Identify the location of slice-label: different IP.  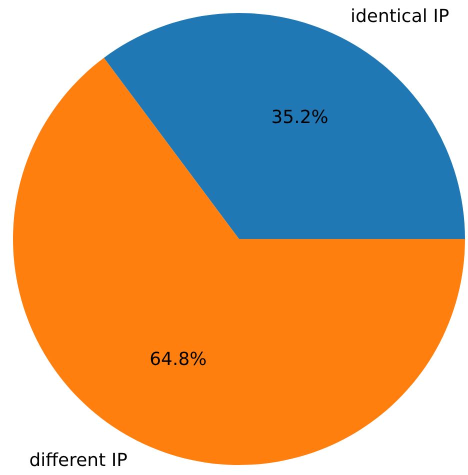
(78, 461).